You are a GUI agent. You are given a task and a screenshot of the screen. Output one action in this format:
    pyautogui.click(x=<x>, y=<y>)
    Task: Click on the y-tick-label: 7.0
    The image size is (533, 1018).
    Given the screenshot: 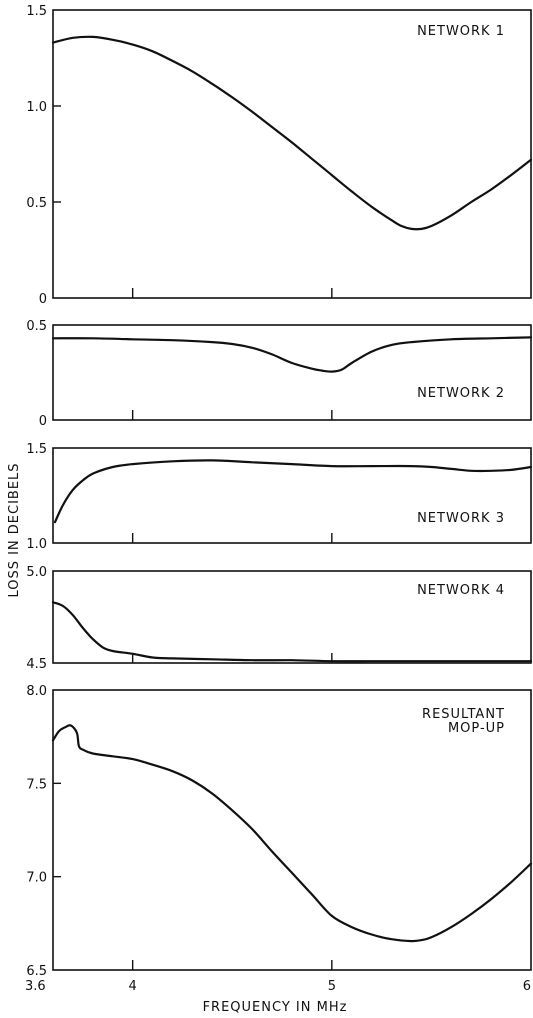 What is the action you would take?
    pyautogui.click(x=36, y=878)
    